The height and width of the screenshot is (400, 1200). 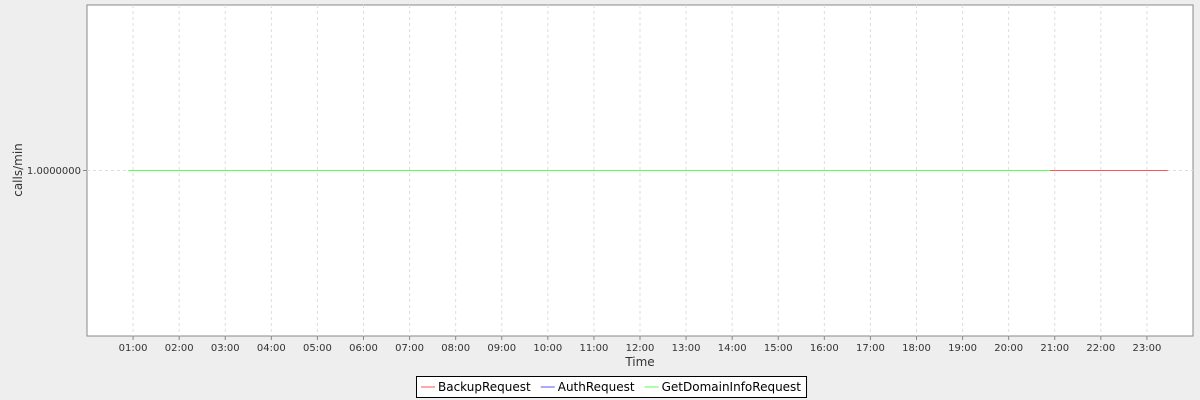 I want to click on y-axis-ticks: 1.0000000, so click(x=57, y=171).